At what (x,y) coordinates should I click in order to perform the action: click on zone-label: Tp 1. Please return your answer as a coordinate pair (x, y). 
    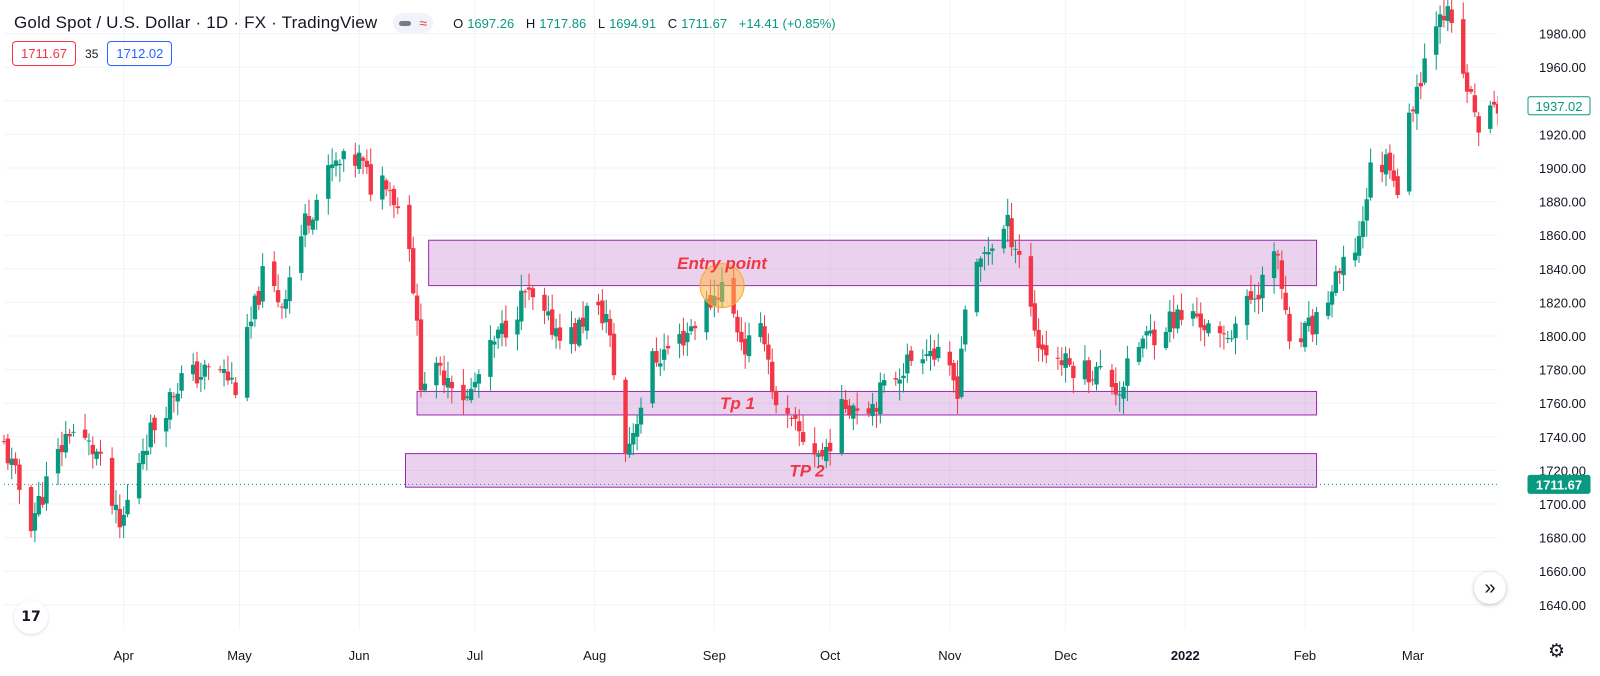
    Looking at the image, I should click on (737, 403).